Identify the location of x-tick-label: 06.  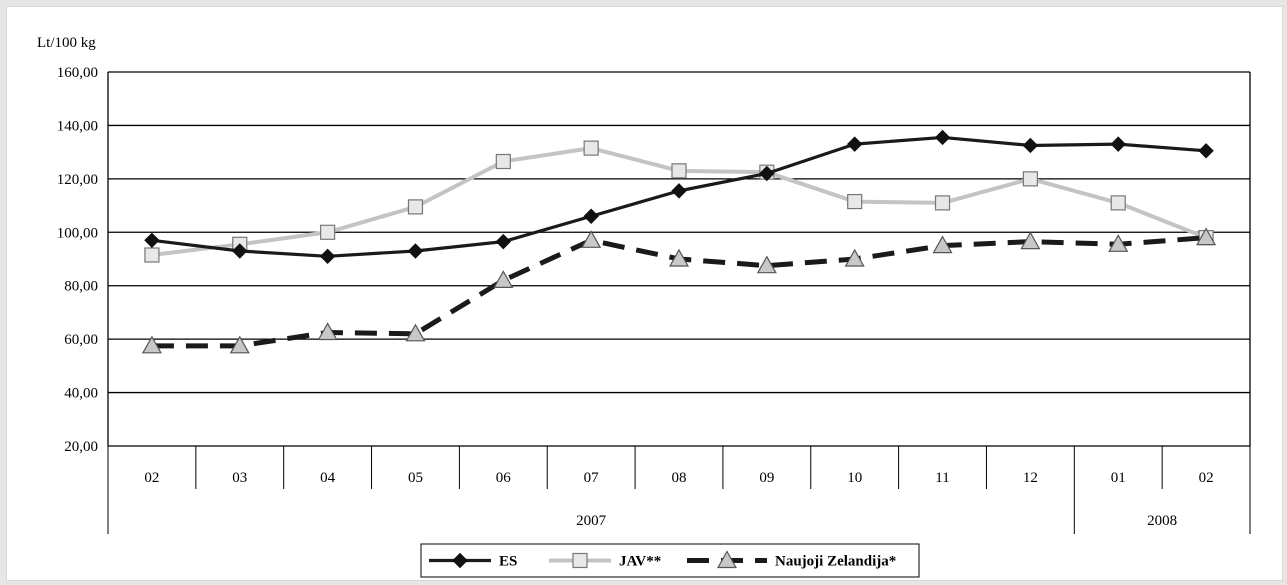
(504, 478).